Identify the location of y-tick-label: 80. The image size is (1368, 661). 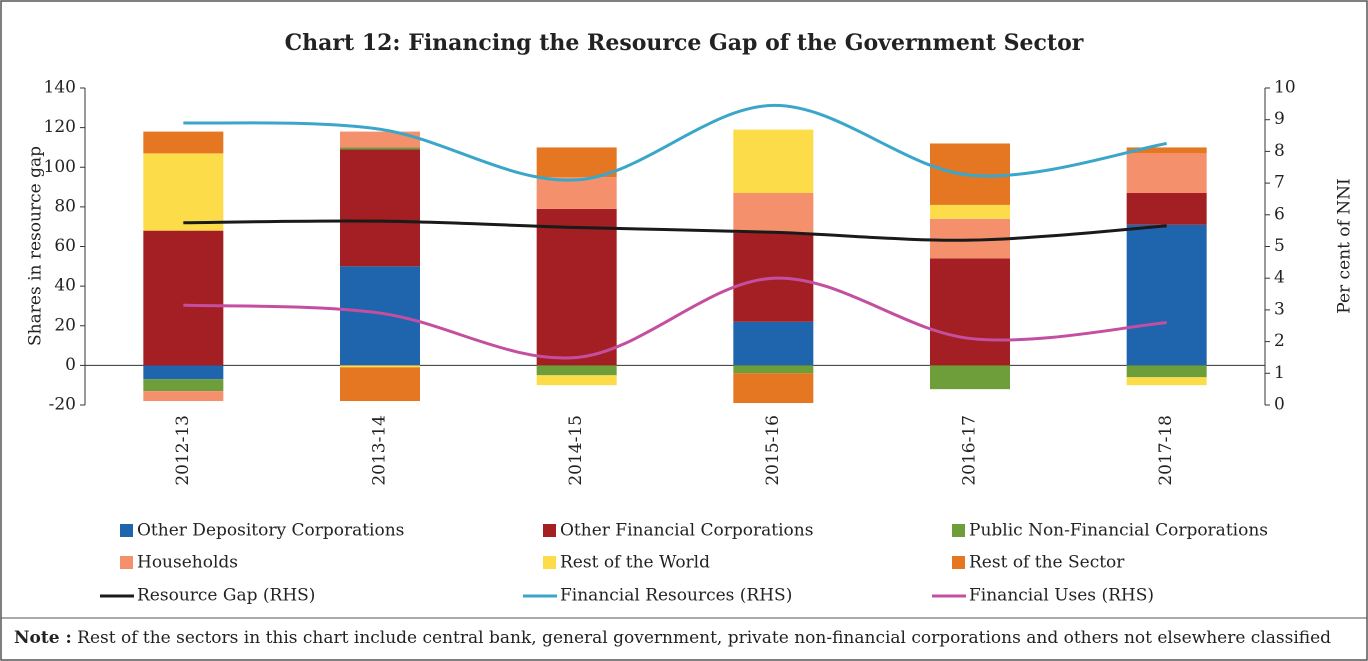
(65, 206).